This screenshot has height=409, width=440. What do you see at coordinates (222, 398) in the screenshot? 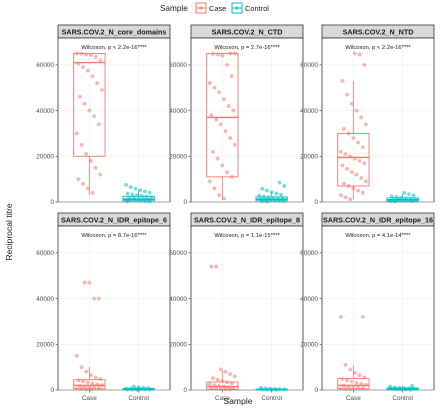
I see `x-tick-label: Case` at bounding box center [222, 398].